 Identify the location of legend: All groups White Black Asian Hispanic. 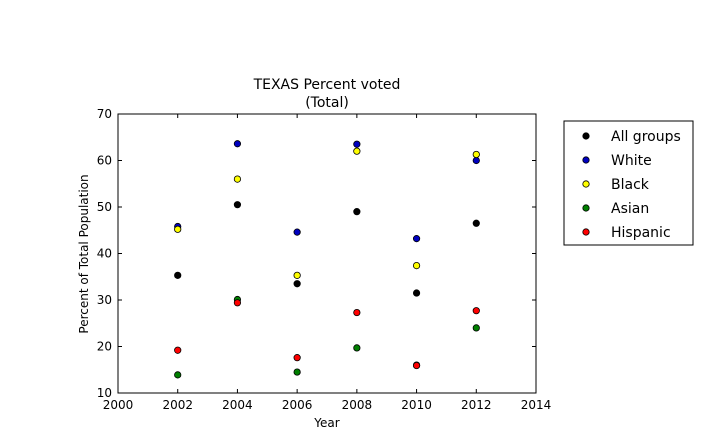
(628, 183).